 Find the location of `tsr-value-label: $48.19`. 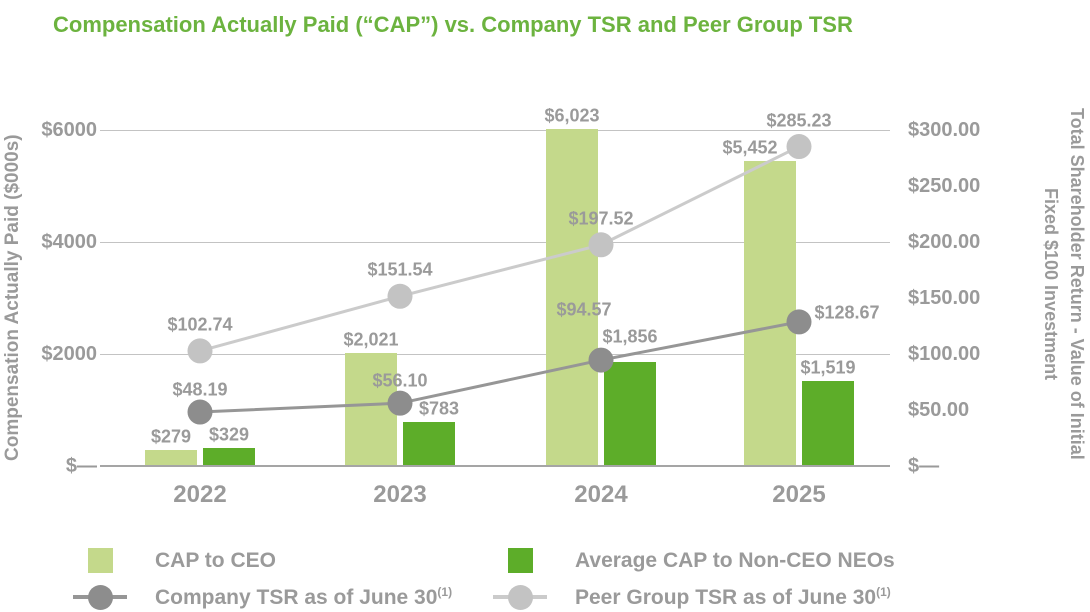

tsr-value-label: $48.19 is located at coordinates (200, 389).